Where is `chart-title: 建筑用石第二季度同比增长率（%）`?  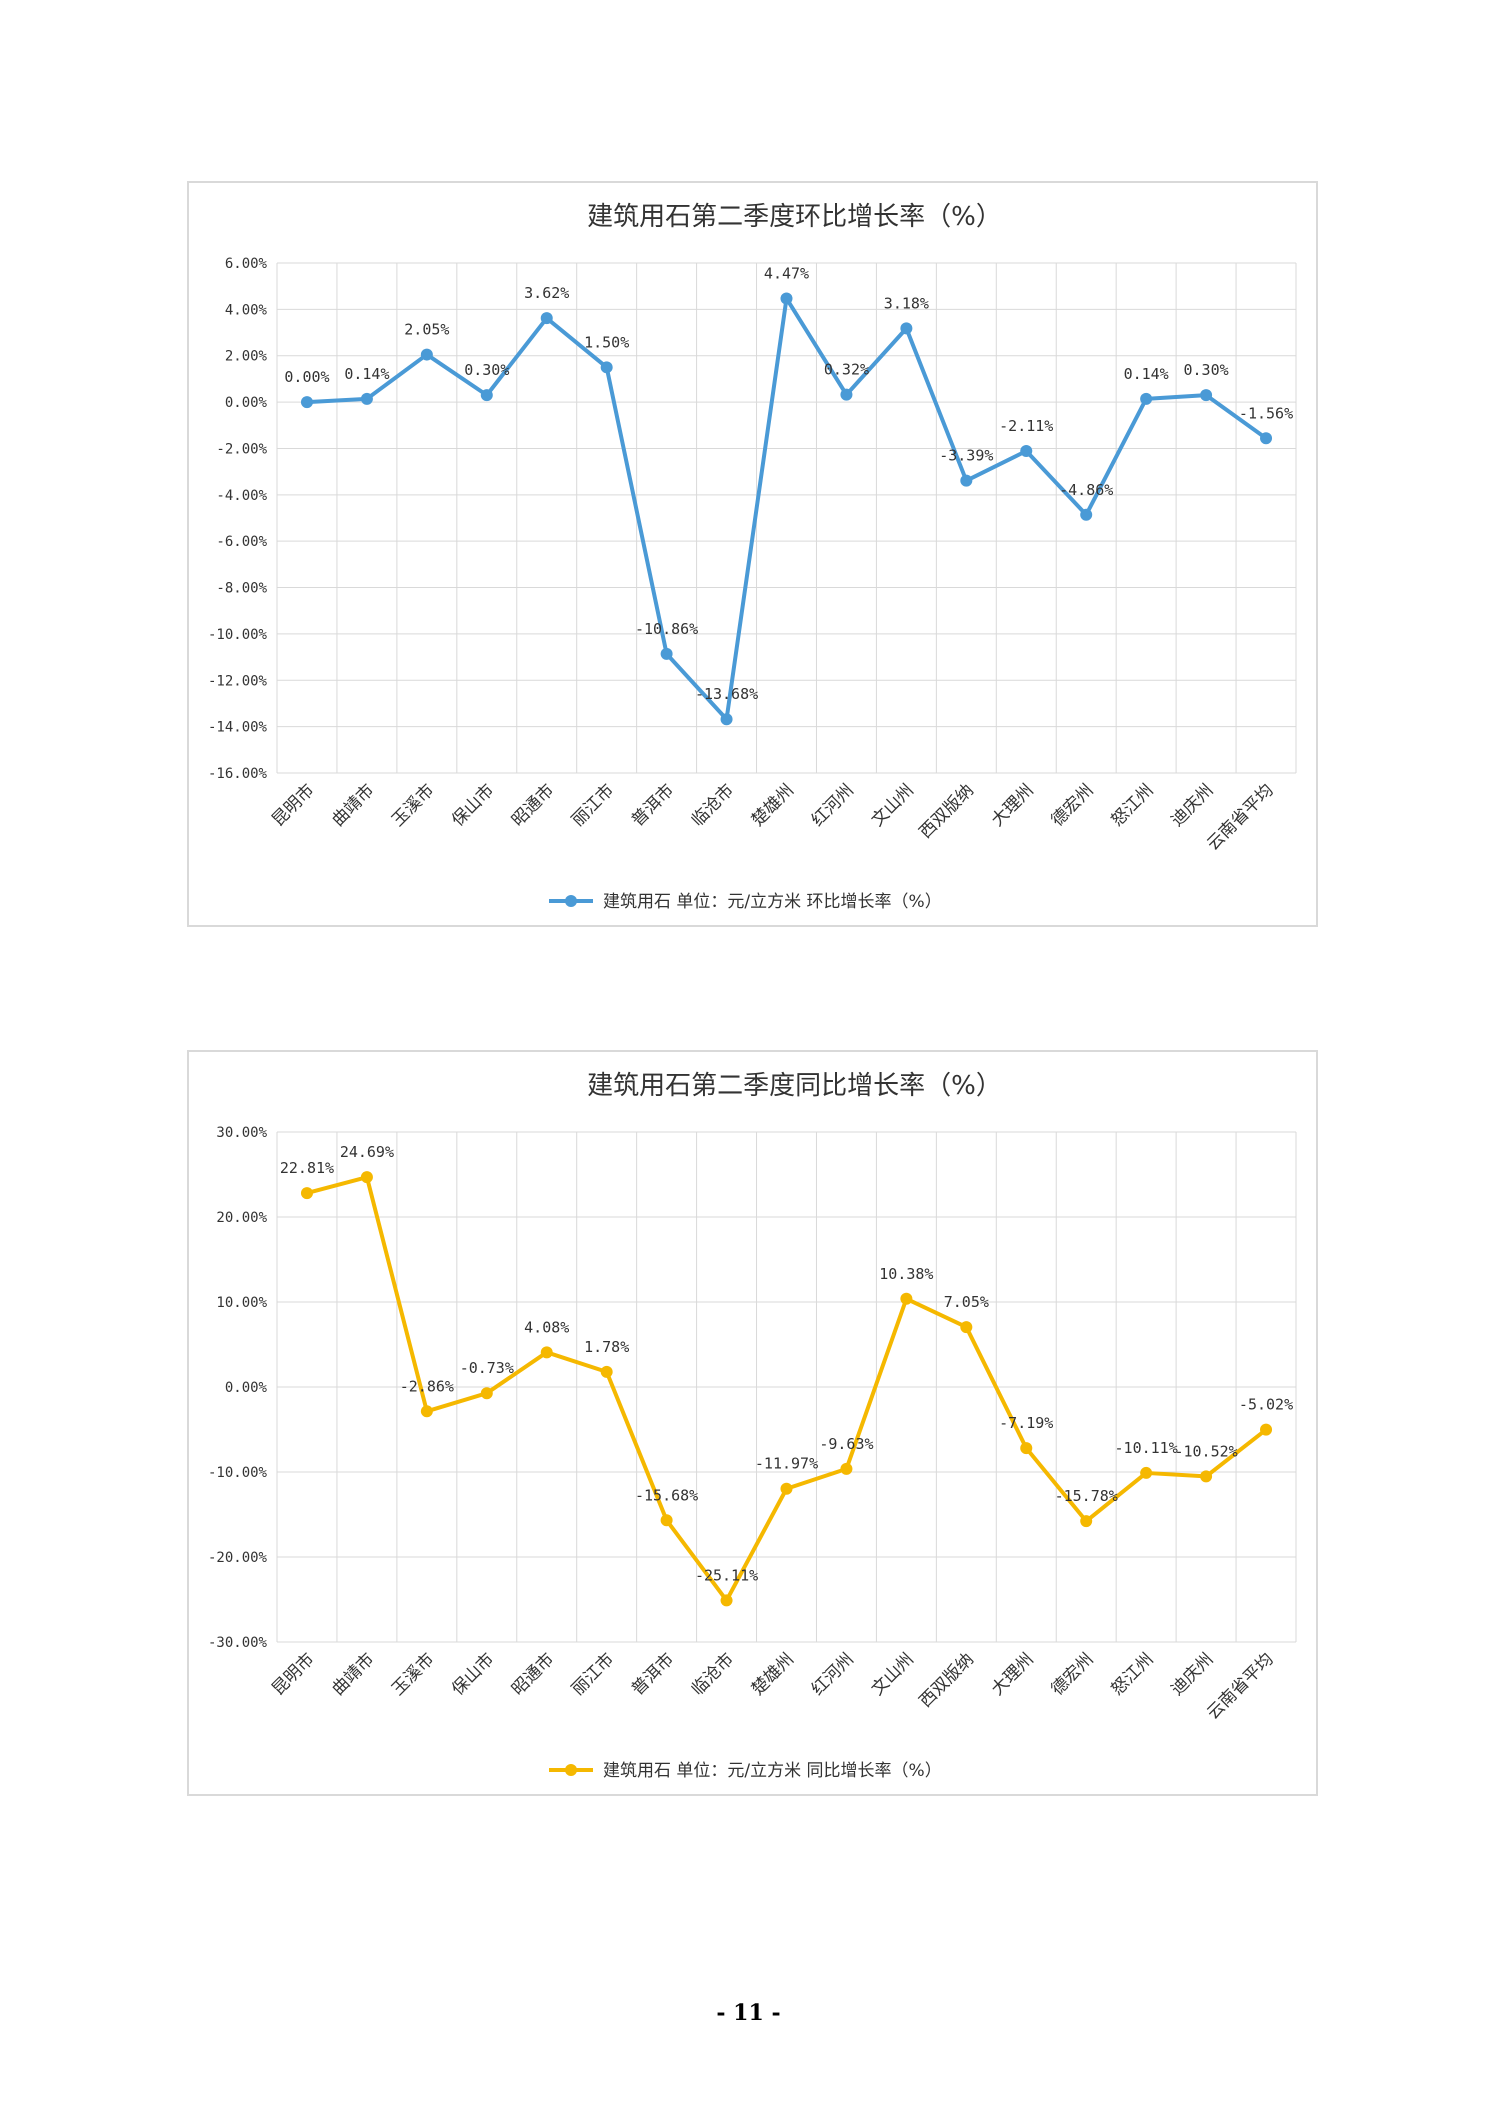 chart-title: 建筑用石第二季度同比增长率（%） is located at coordinates (794, 1086).